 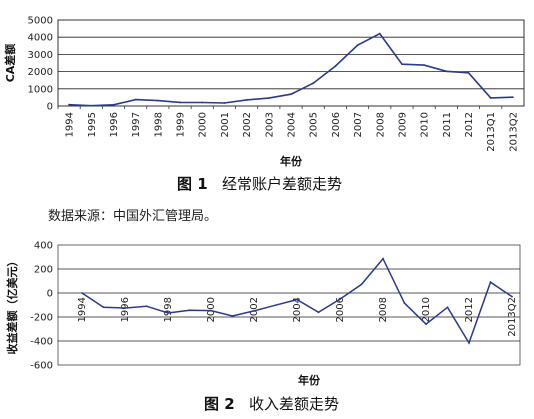 What do you see at coordinates (40, 55) in the screenshot?
I see `y-tick-label: 3000` at bounding box center [40, 55].